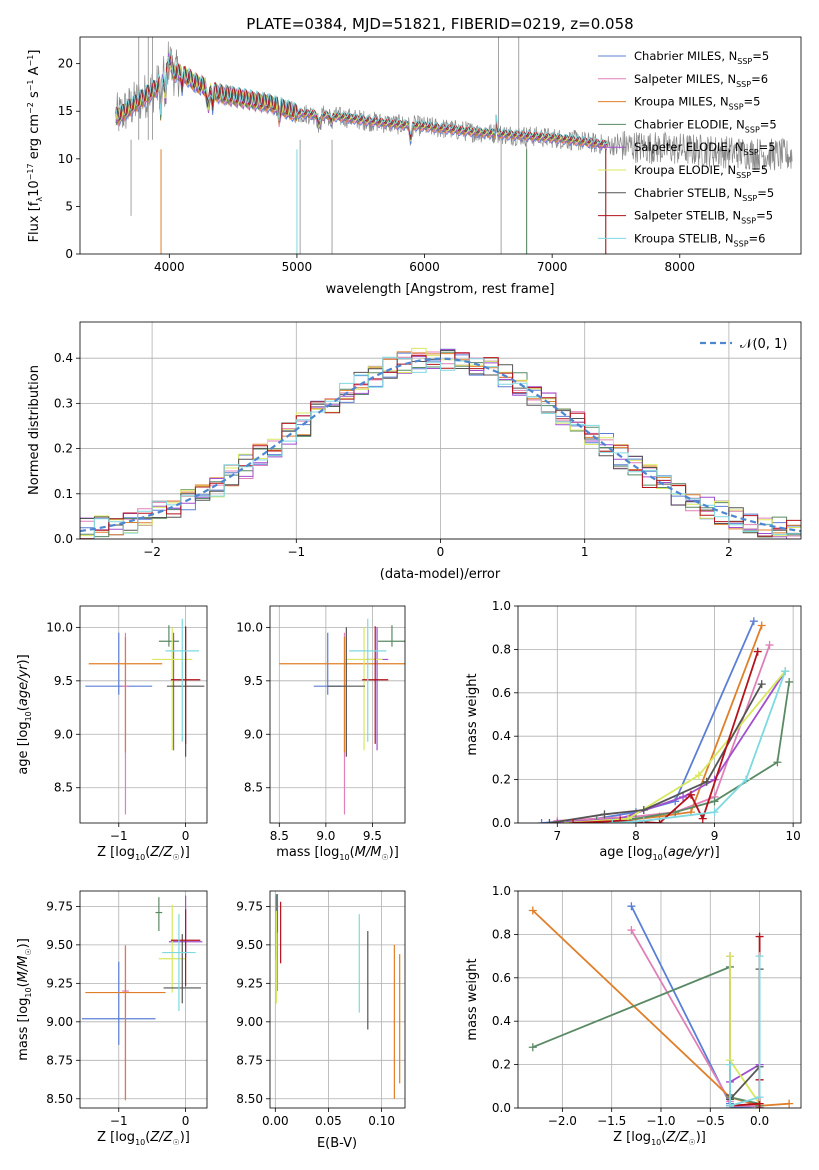  I want to click on y-tick-label: 0.6, so click(501, 978).